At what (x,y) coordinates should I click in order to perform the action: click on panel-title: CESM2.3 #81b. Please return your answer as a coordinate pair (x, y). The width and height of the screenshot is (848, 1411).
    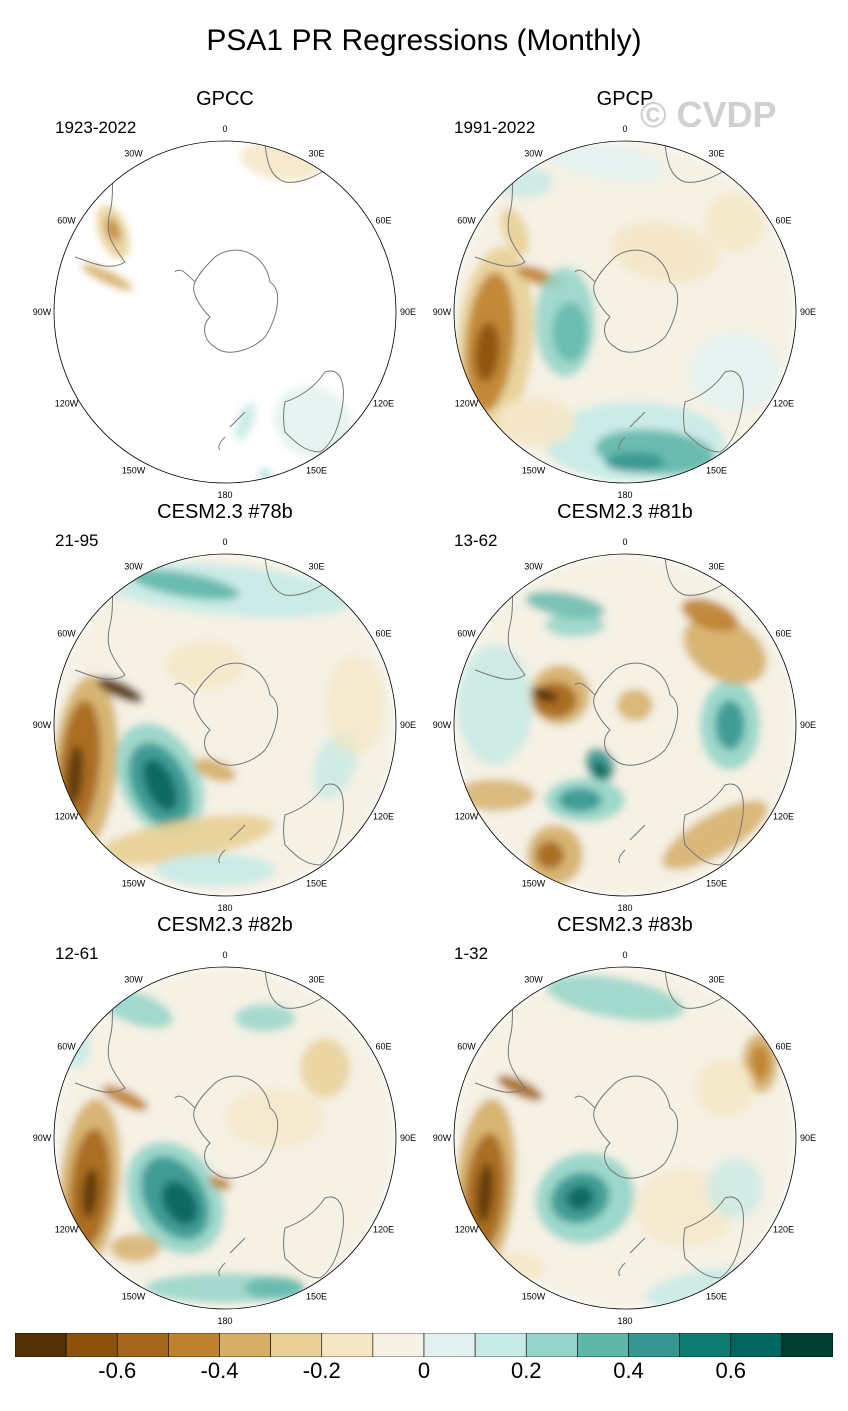
    Looking at the image, I should click on (625, 512).